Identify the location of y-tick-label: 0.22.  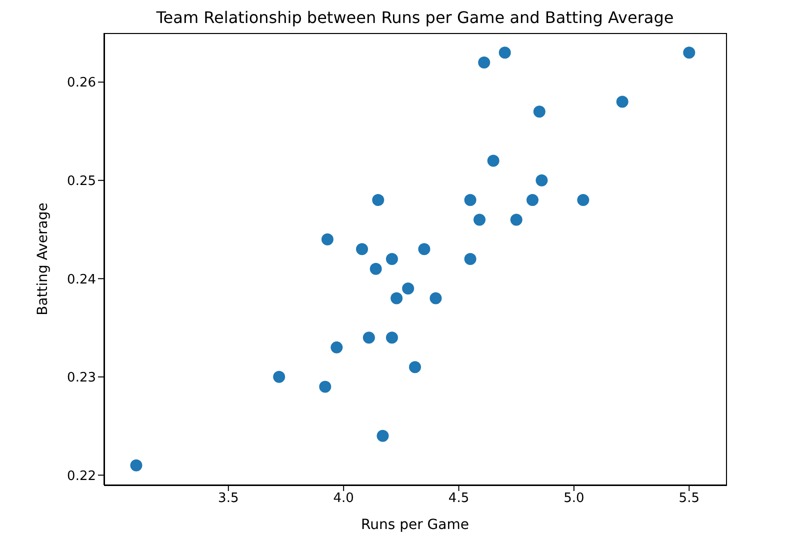
(81, 476).